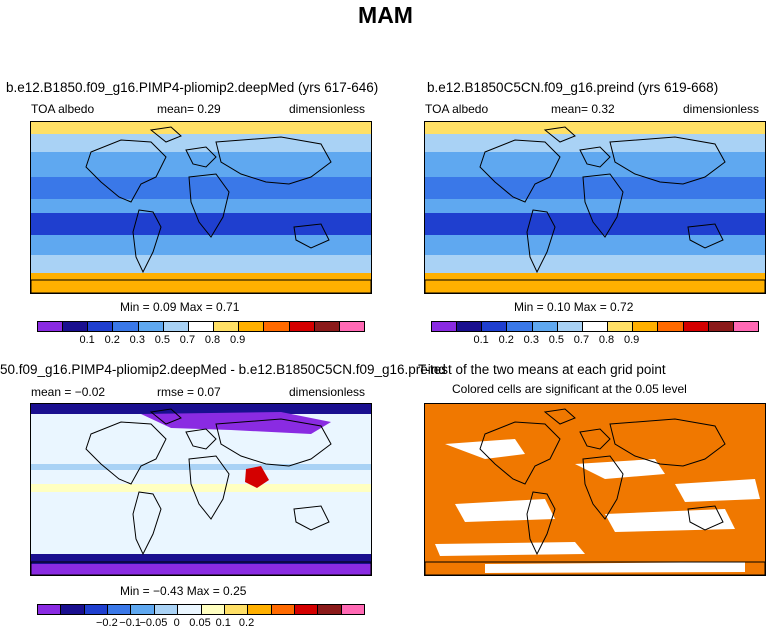 The image size is (771, 632). Describe the element at coordinates (63, 109) in the screenshot. I see `panel1-variable-label: TOA albedo` at that location.